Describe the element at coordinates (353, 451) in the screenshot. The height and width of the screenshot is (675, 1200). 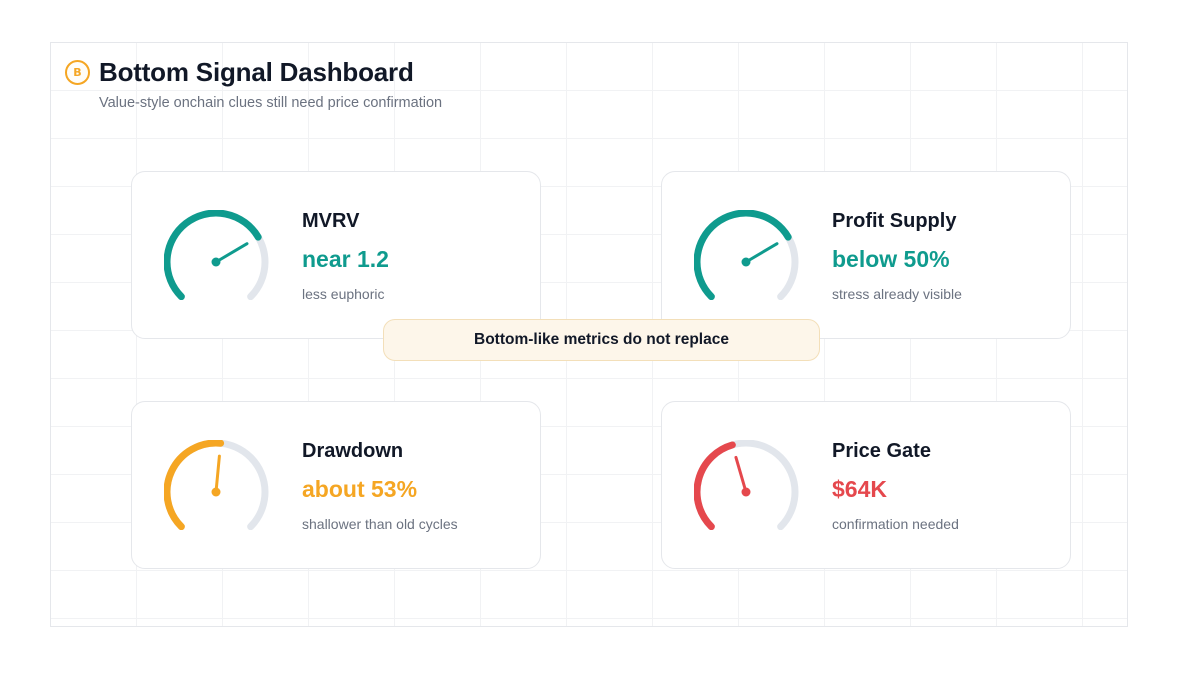
I see `metric-name: Drawdown` at that location.